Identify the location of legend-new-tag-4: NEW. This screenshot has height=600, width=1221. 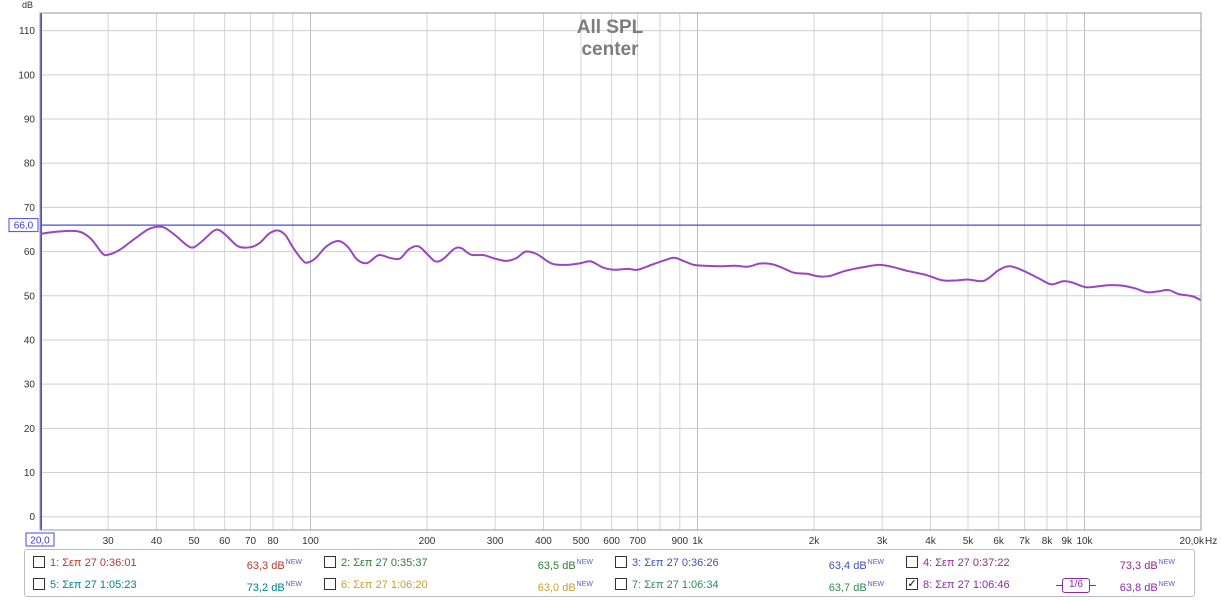
(1166, 562).